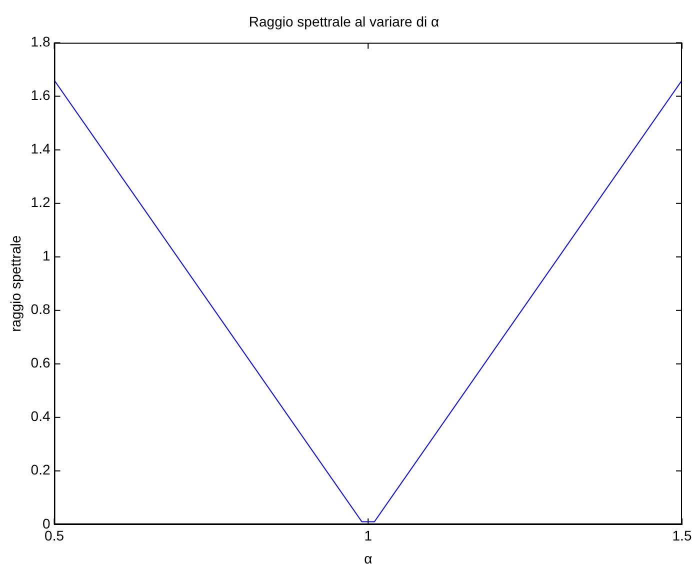  What do you see at coordinates (40, 416) in the screenshot?
I see `y-tick-label: 0.4` at bounding box center [40, 416].